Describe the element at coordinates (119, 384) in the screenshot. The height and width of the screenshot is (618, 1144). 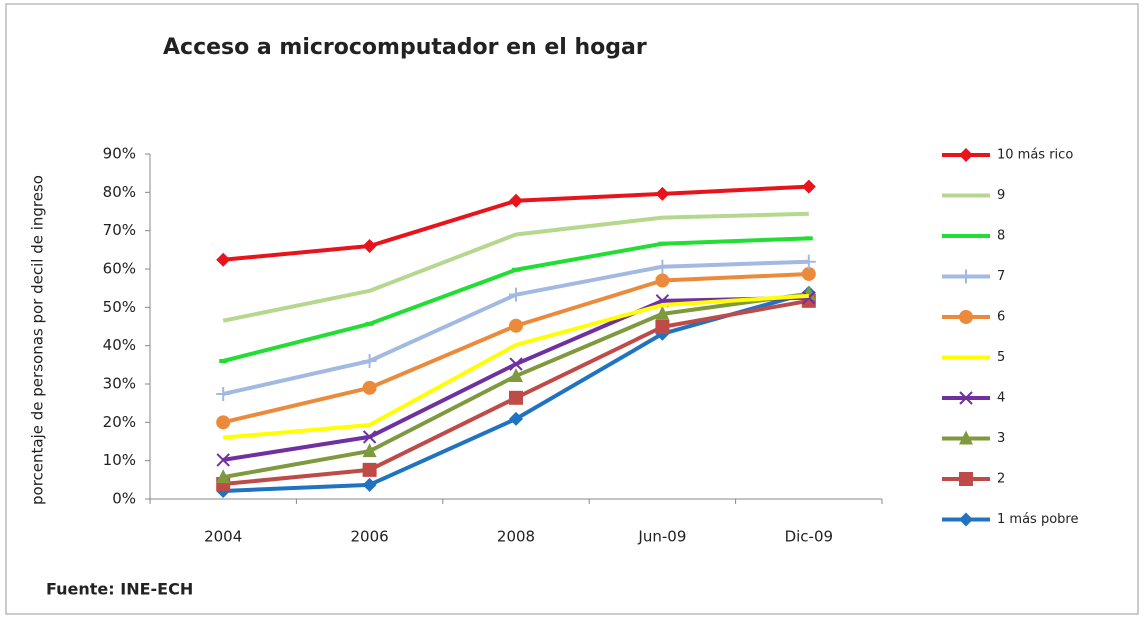
I see `y-tick-label: 30%` at that location.